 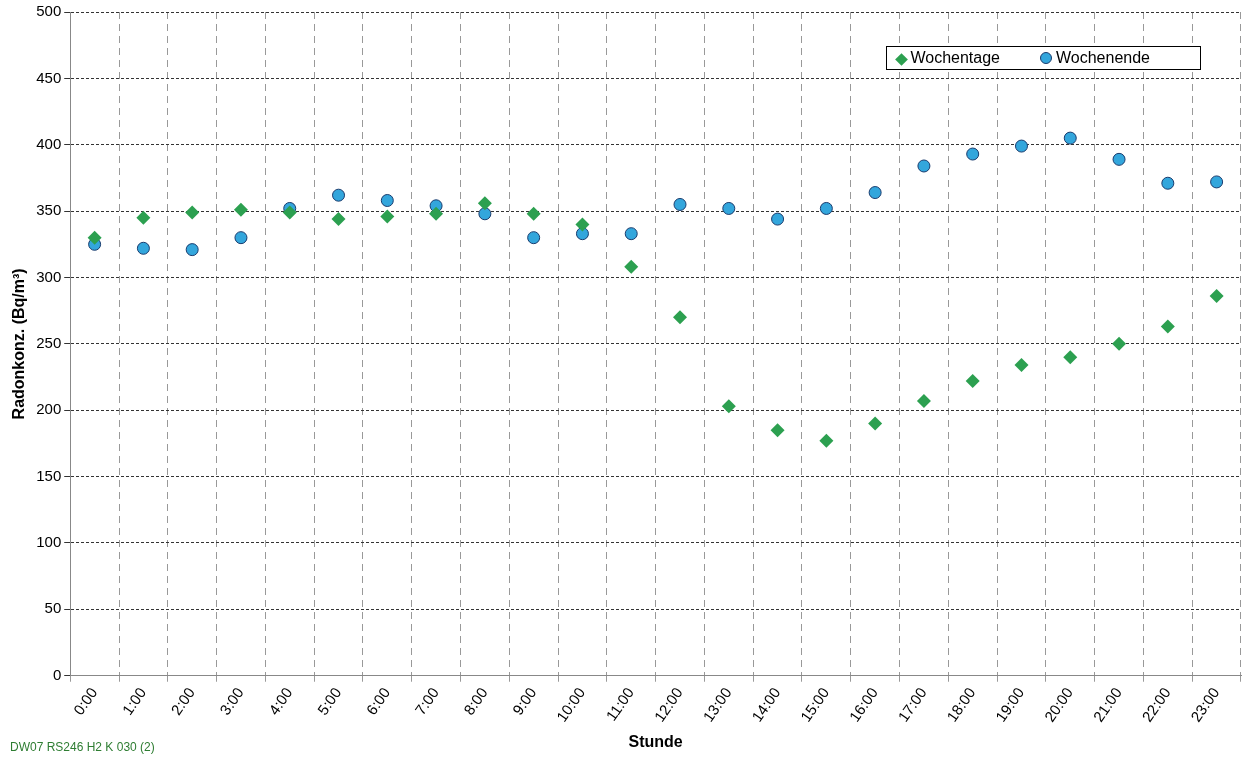 What do you see at coordinates (49, 542) in the screenshot?
I see `y-tick-label: 100` at bounding box center [49, 542].